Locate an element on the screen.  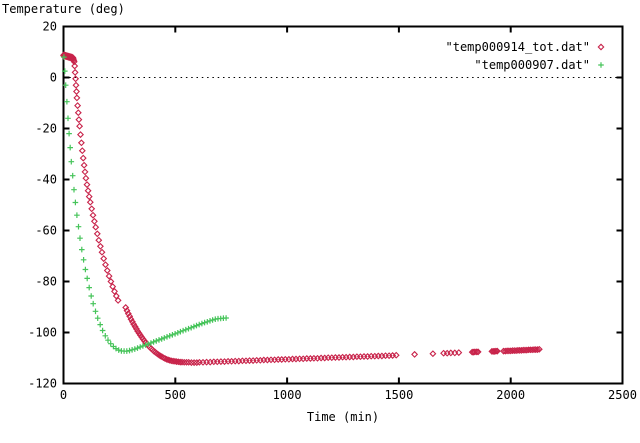
y-tick-label: -20 is located at coordinates (46, 129).